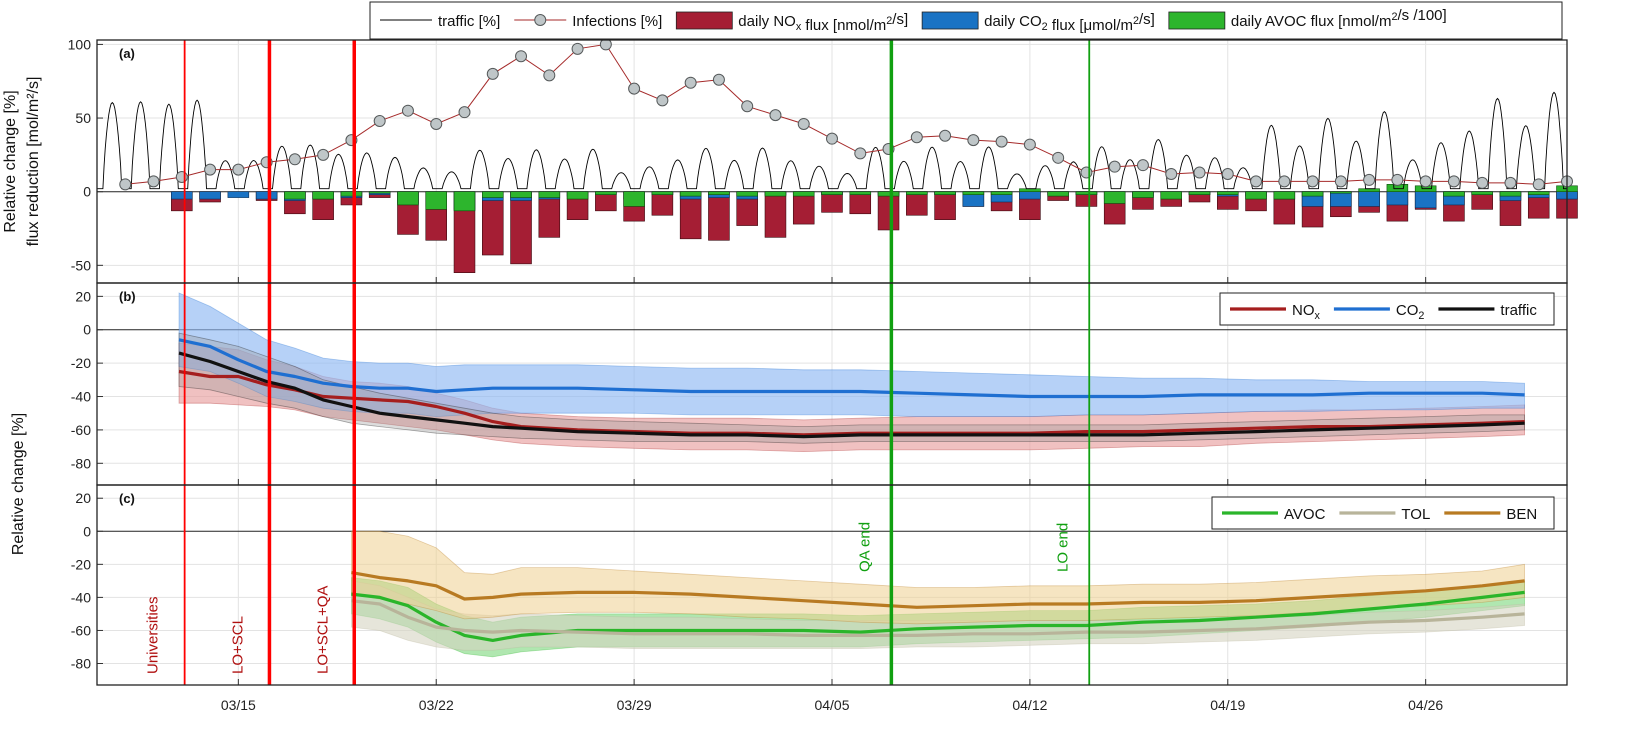  Describe the element at coordinates (1415, 514) in the screenshot. I see `legend-label: TOL` at that location.